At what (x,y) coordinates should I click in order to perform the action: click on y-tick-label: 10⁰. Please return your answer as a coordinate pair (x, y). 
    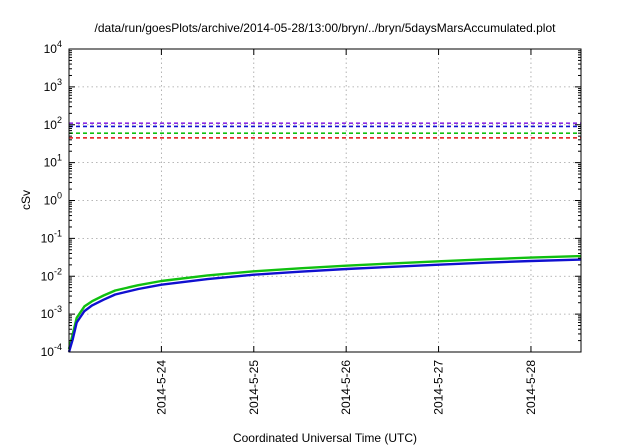
    Looking at the image, I should click on (53, 199).